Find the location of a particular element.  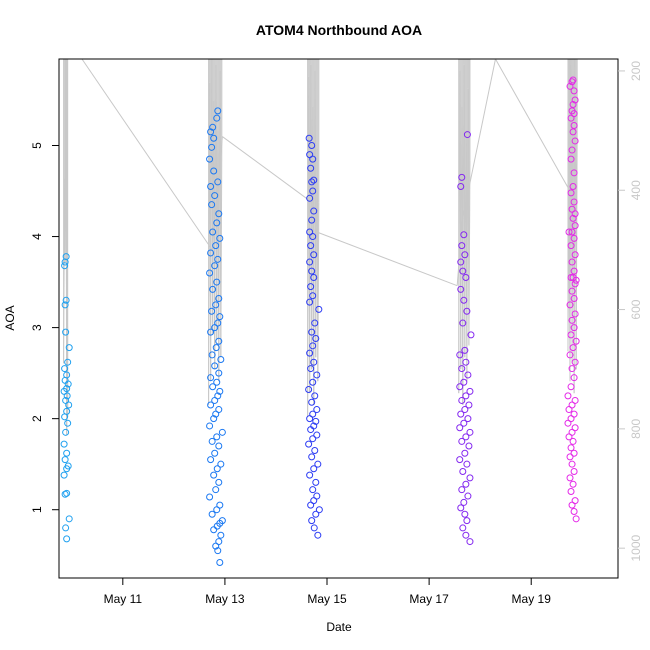

x-tick-label: May 19 is located at coordinates (532, 599).